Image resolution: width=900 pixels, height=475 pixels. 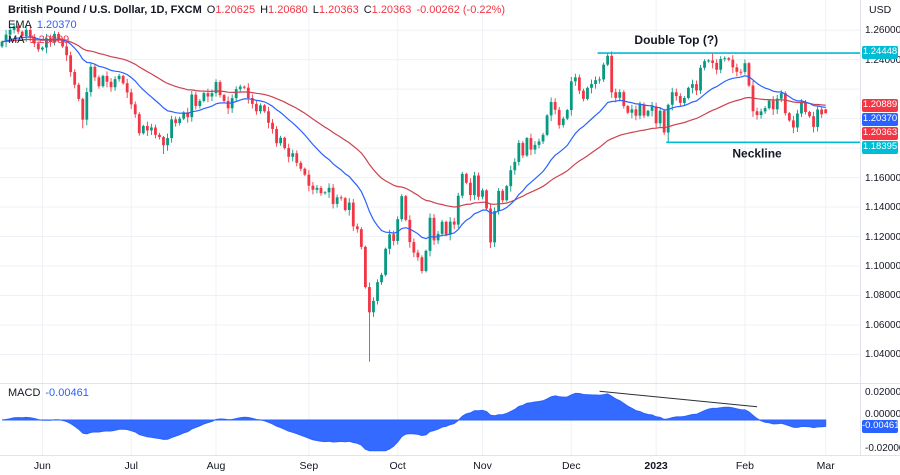 What do you see at coordinates (264, 10) in the screenshot?
I see `high-label: H` at bounding box center [264, 10].